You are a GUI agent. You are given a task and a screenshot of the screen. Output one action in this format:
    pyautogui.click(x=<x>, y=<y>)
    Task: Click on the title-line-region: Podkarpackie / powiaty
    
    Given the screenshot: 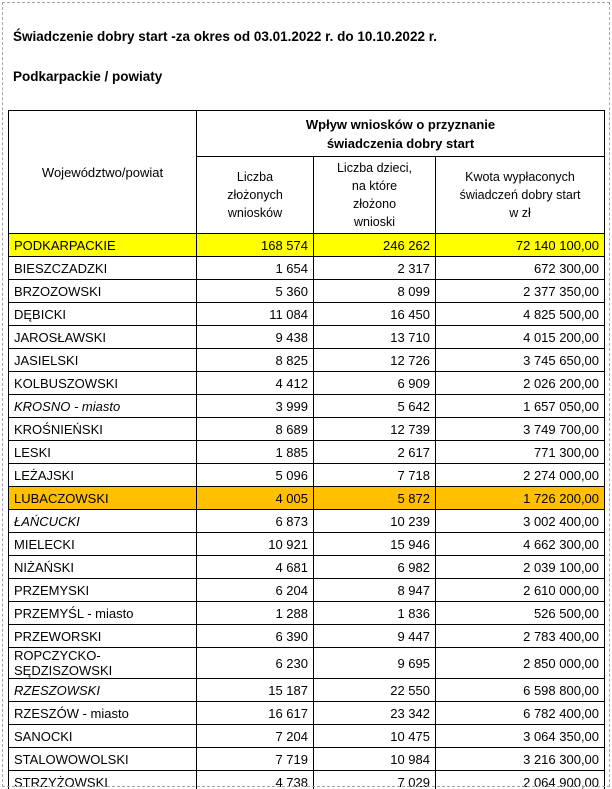 What is the action you would take?
    pyautogui.click(x=88, y=76)
    